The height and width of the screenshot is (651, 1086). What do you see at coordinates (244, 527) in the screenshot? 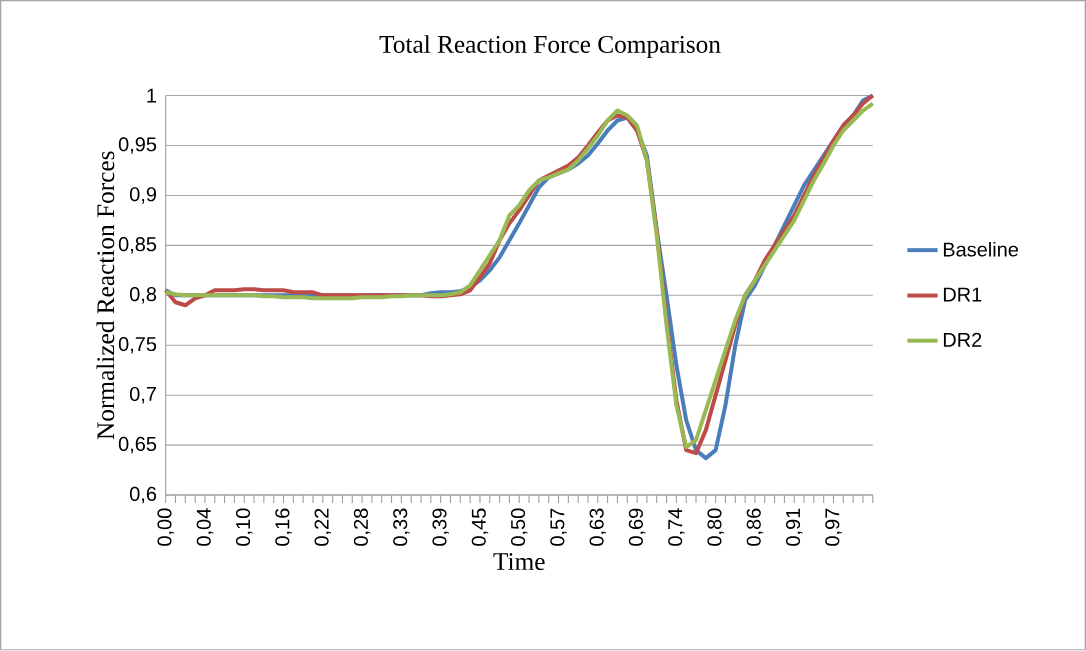
I see `x-tick-label: 0,10` at bounding box center [244, 527].